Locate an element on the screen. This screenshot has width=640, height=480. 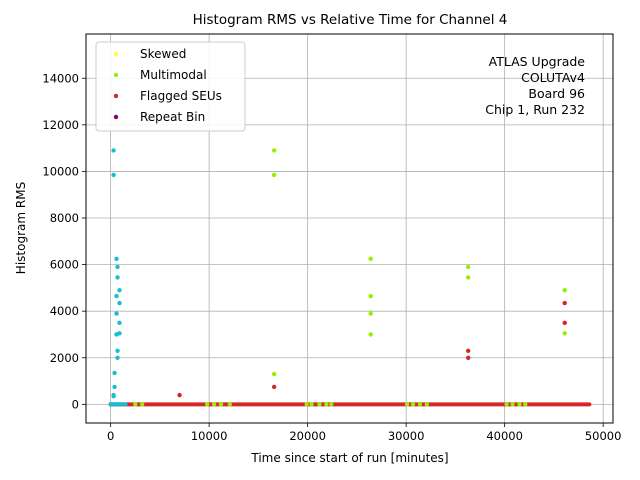
y-tick-label: 14000 is located at coordinates (60, 78).